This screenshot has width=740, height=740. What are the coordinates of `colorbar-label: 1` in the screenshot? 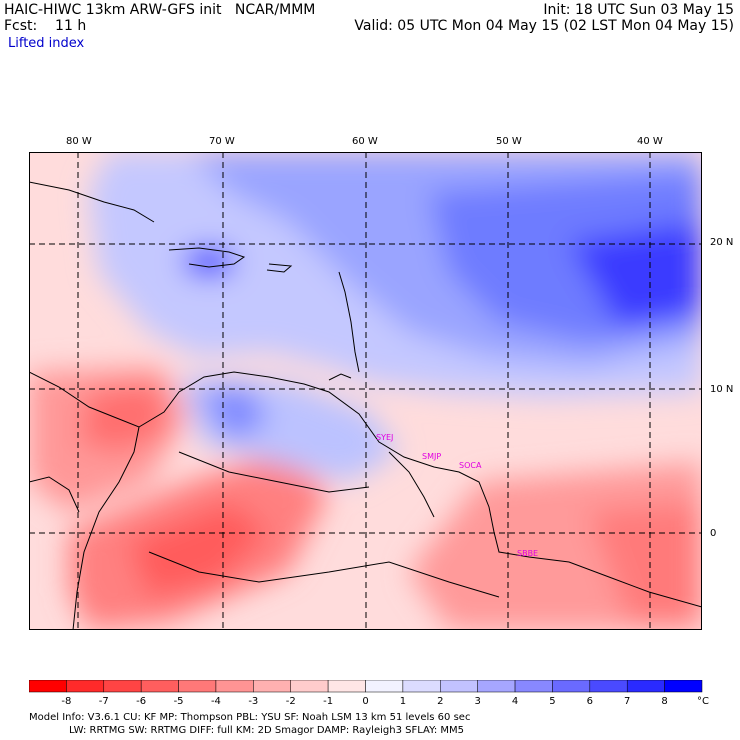 It's located at (403, 701).